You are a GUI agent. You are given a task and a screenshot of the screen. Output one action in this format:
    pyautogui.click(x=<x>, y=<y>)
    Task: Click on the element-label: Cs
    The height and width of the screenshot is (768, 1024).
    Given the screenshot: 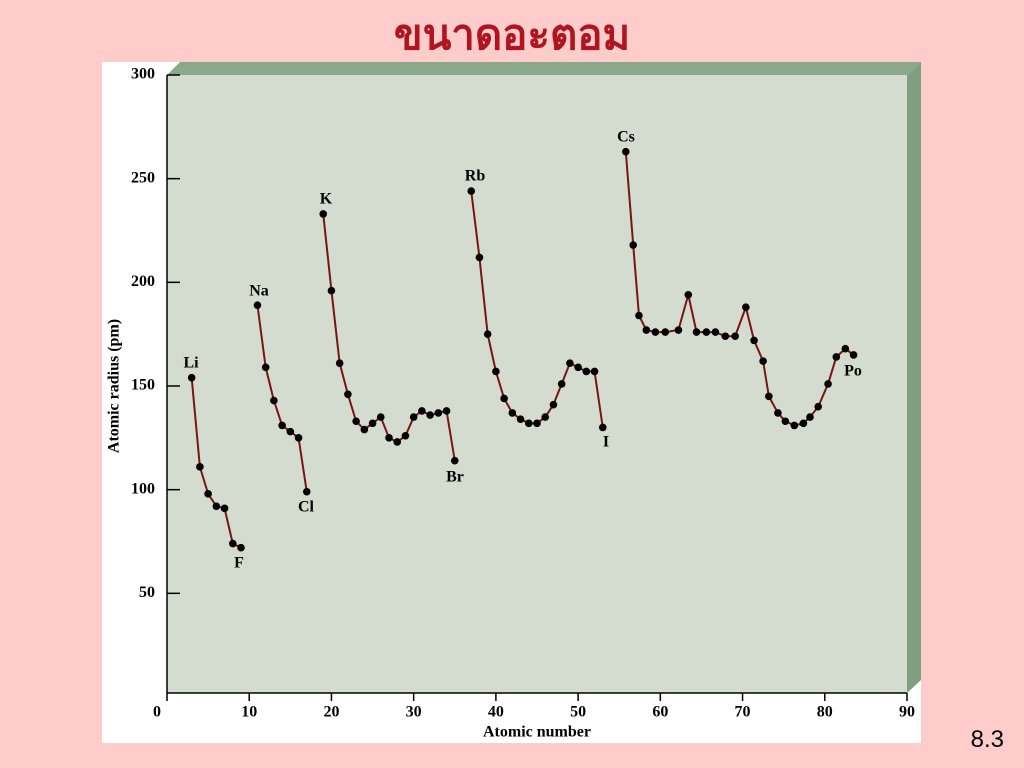 What is the action you would take?
    pyautogui.click(x=626, y=137)
    